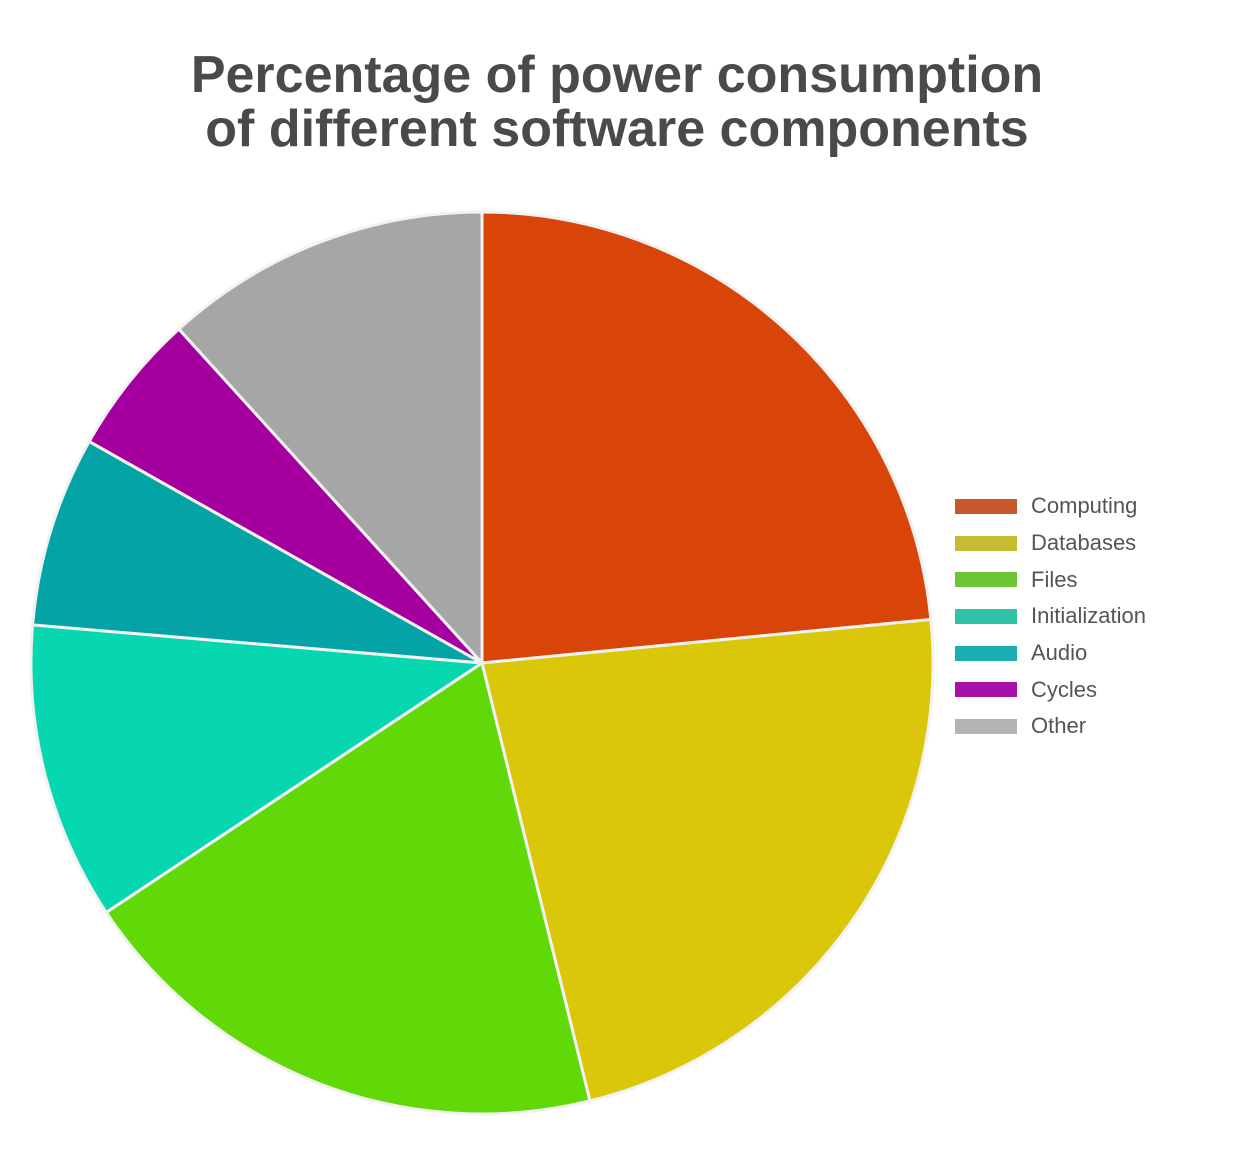 The width and height of the screenshot is (1250, 1167). What do you see at coordinates (986, 616) in the screenshot?
I see `legend-swatch-initialization` at bounding box center [986, 616].